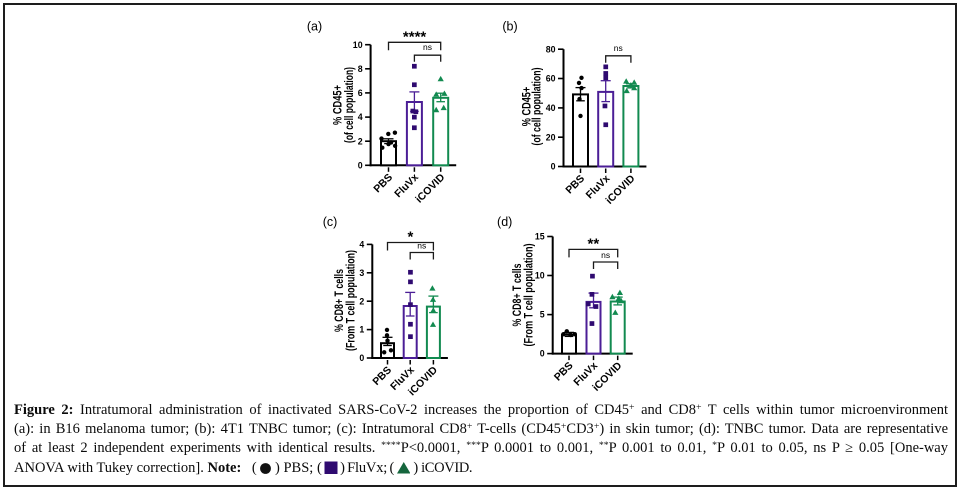 The image size is (963, 494). I want to click on svg-text: 15, so click(540, 237).